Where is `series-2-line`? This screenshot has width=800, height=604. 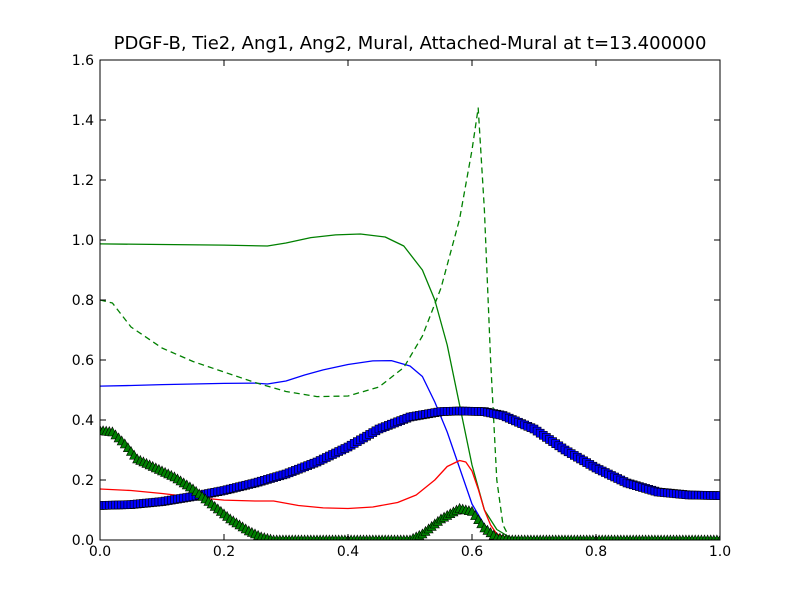 series-2-line is located at coordinates (410, 499).